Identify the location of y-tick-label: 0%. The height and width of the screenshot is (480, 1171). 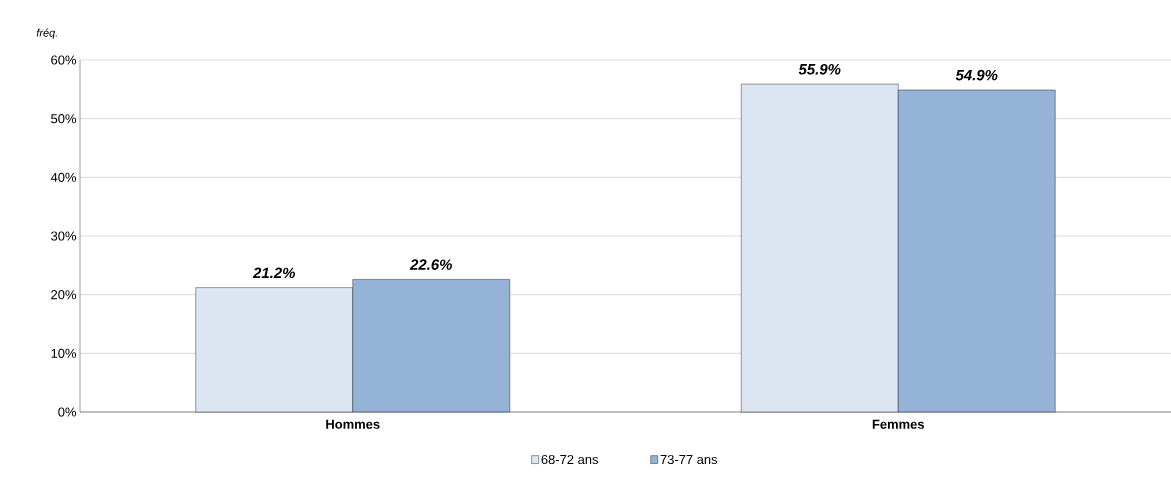
(67, 412).